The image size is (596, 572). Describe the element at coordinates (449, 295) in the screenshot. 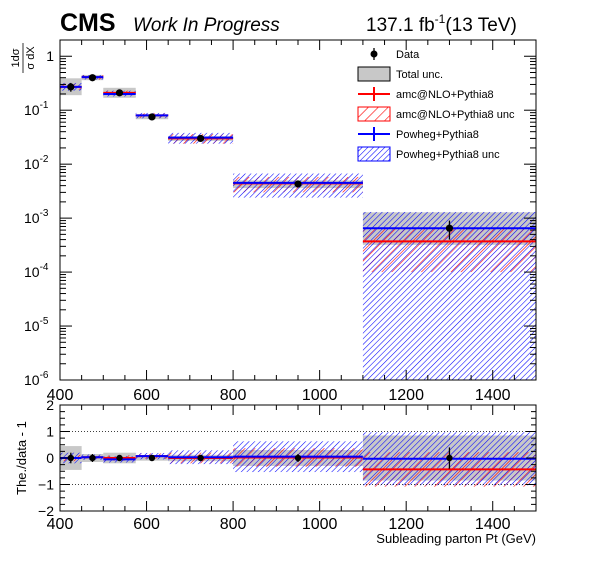

I see `powheg-unc-band` at that location.